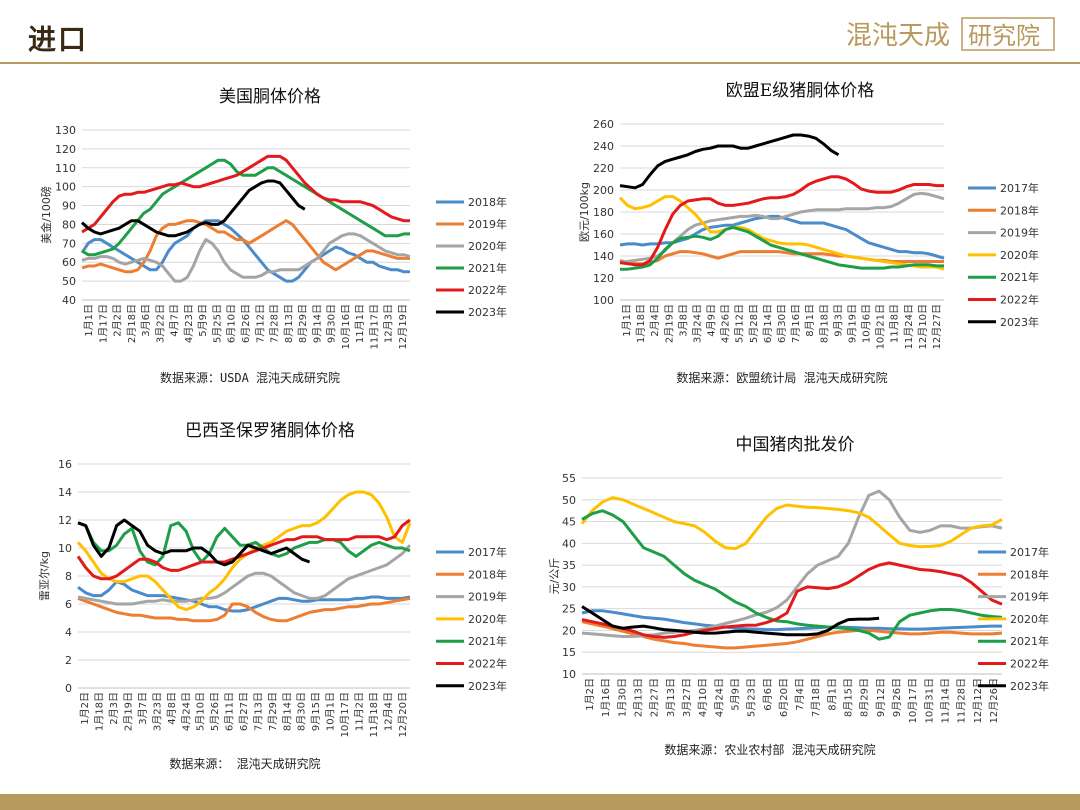 The image size is (1080, 810). Describe the element at coordinates (250, 377) in the screenshot. I see `source-note: 数据来源：USDA 混沌天成研究院` at that location.